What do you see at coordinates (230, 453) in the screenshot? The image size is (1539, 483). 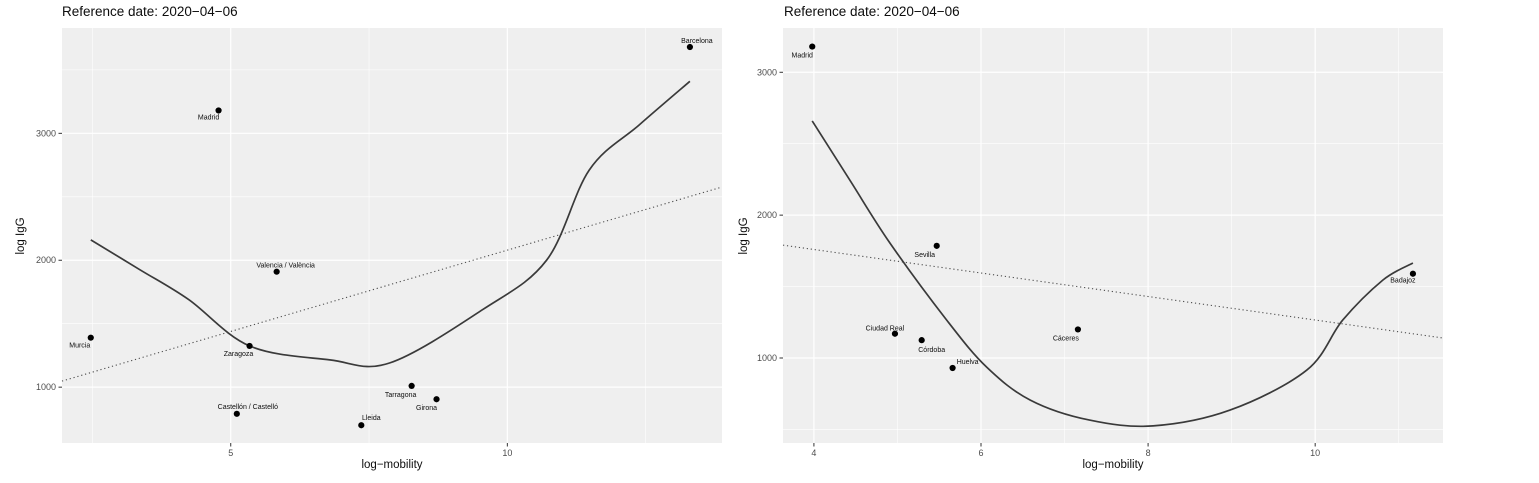 I see `x-tick-label: 5` at bounding box center [230, 453].